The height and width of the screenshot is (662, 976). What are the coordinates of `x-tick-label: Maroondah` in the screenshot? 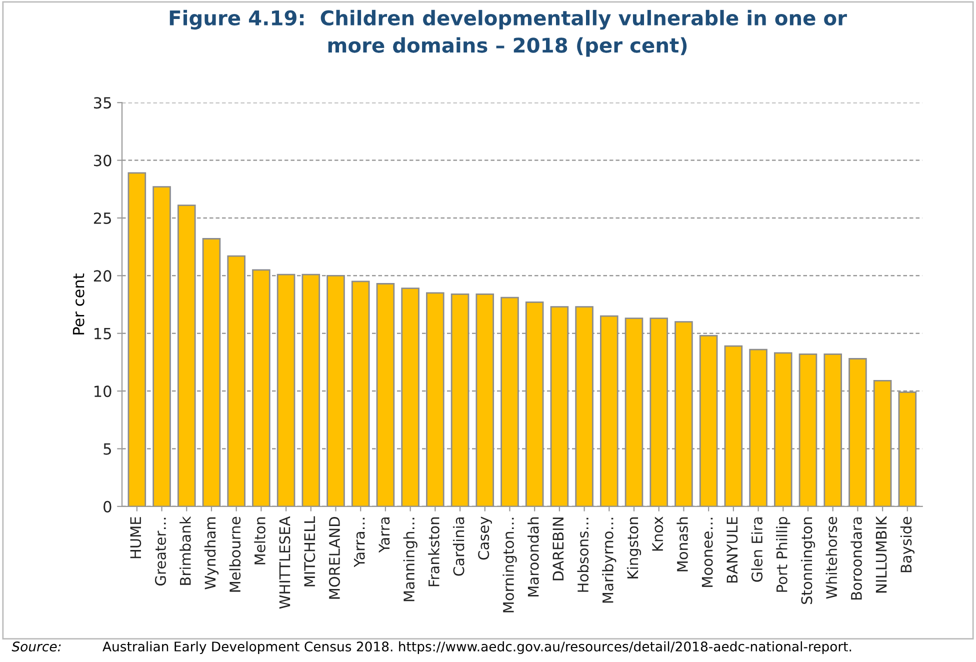 It's located at (533, 556).